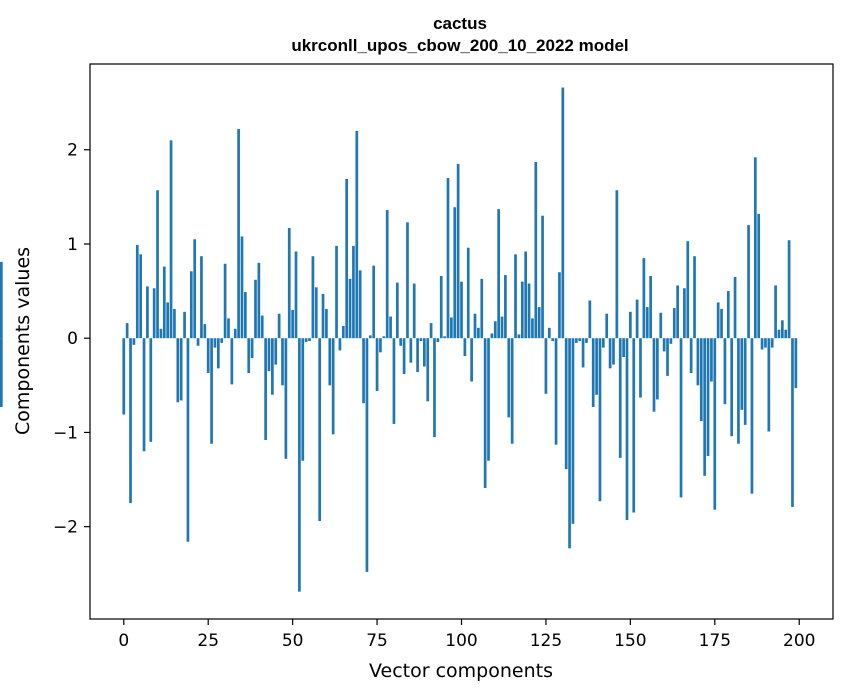  What do you see at coordinates (461, 641) in the screenshot?
I see `x-tick-label: 100` at bounding box center [461, 641].